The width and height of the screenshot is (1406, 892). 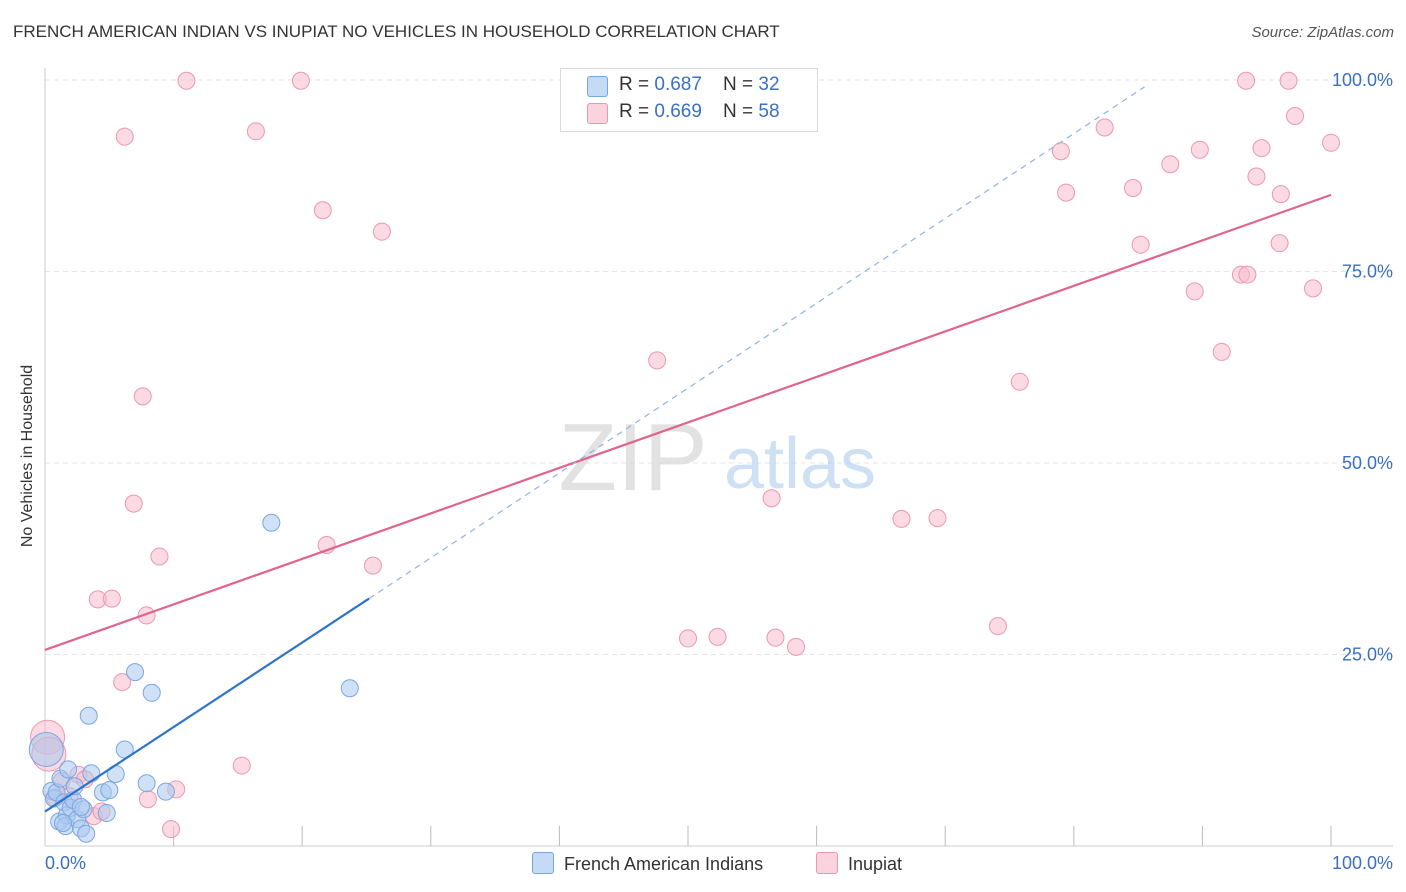 What do you see at coordinates (689, 100) in the screenshot?
I see `stats-legend: R = 0.687 N = 32 R = 0.669 N = 58` at bounding box center [689, 100].